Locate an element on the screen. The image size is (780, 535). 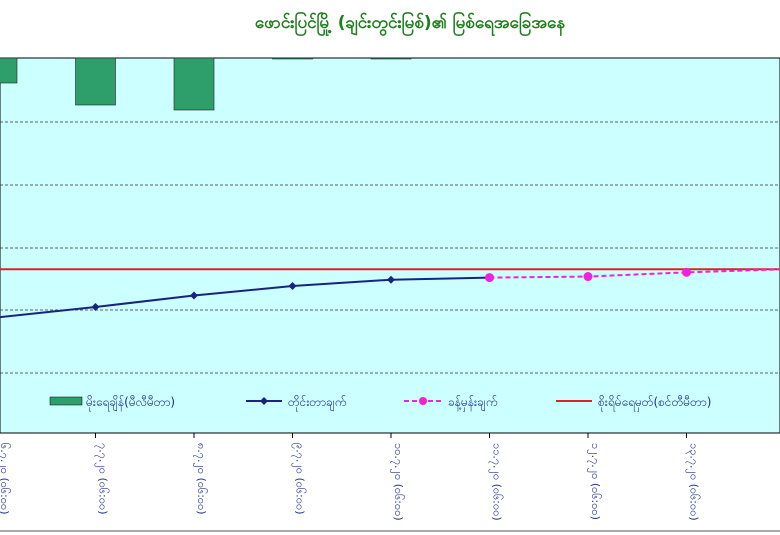
observed-line is located at coordinates (245, 297).